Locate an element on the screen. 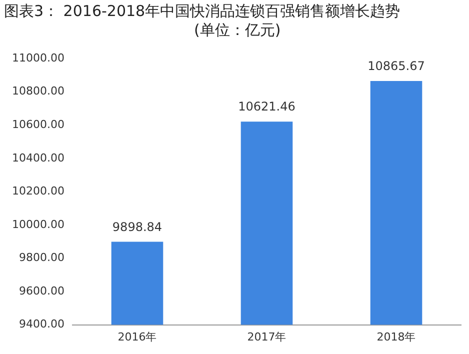 The width and height of the screenshot is (469, 354). y-tick-label: 10600.00 is located at coordinates (38, 125).